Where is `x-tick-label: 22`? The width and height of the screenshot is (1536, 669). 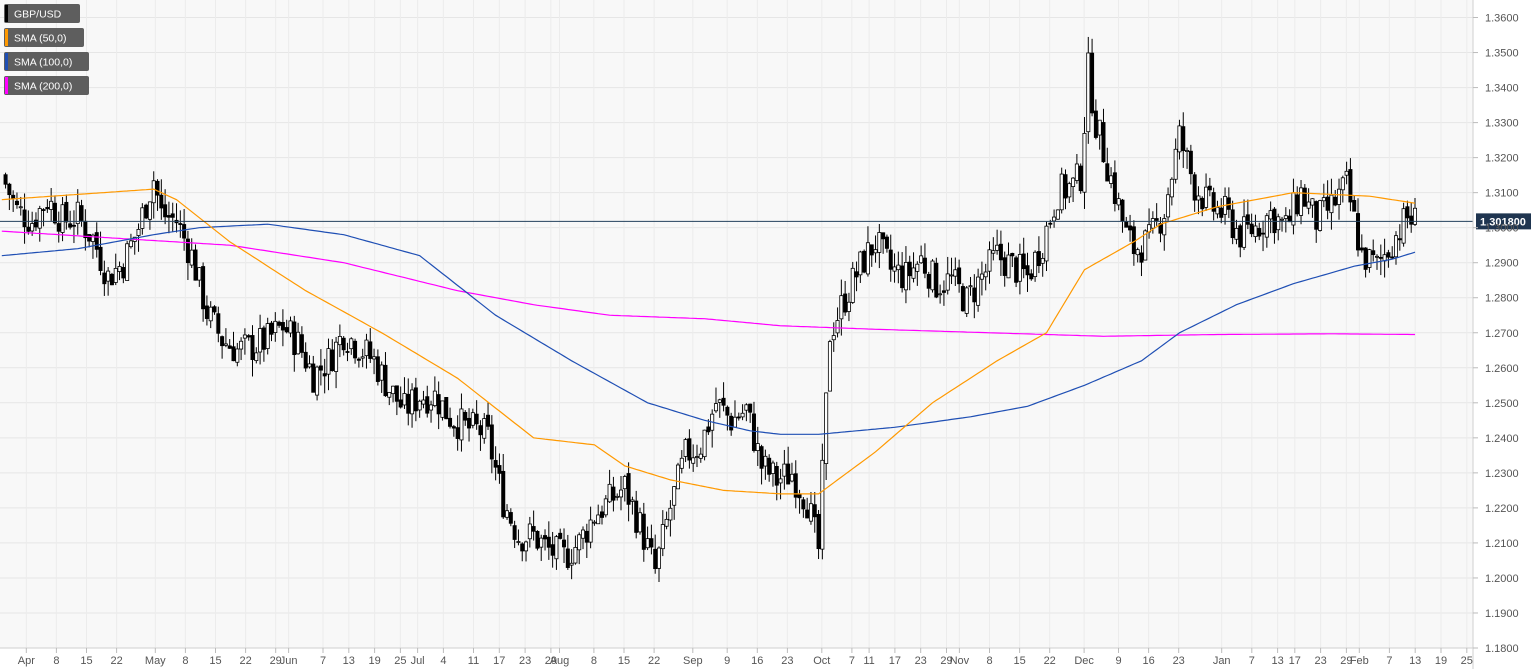 x-tick-label: 22 is located at coordinates (654, 661).